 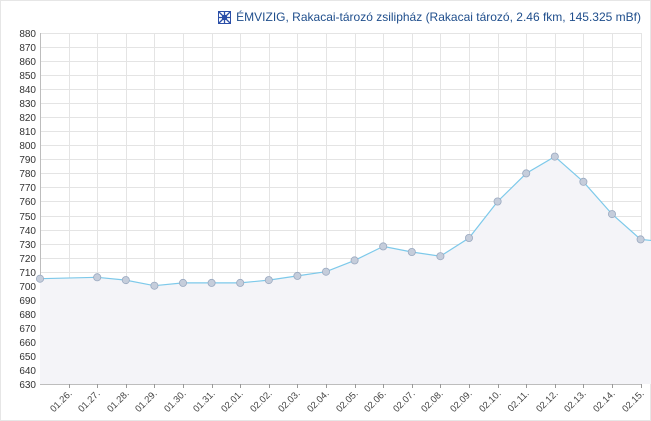 I want to click on x-tick-label: 01.26., so click(x=61, y=401).